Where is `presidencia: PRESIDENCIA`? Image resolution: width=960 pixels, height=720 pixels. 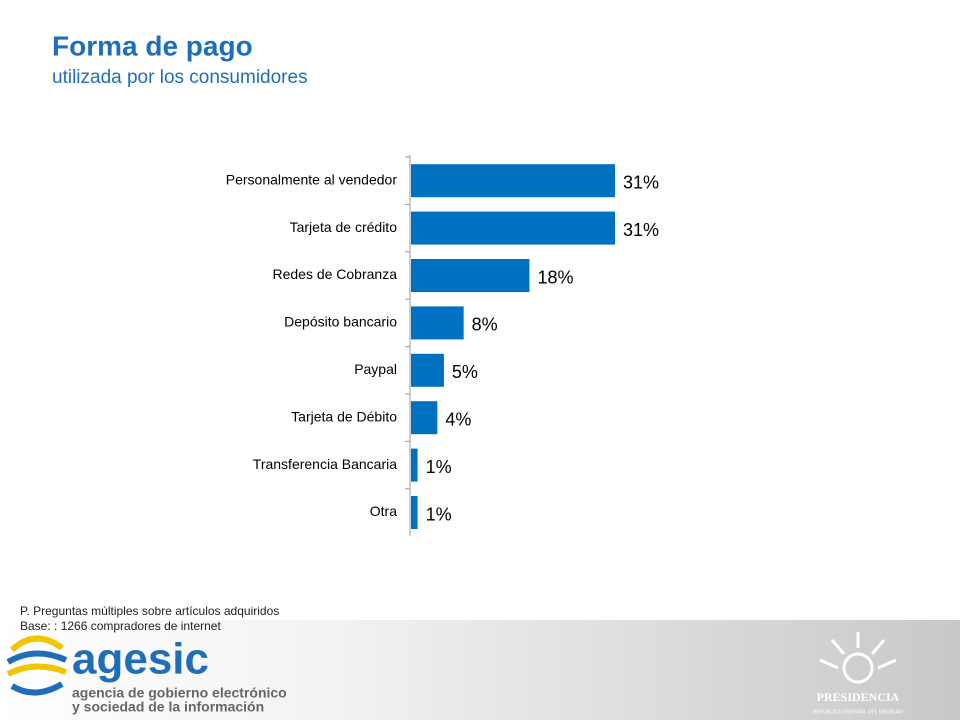
presidencia: PRESIDENCIA is located at coordinates (858, 697).